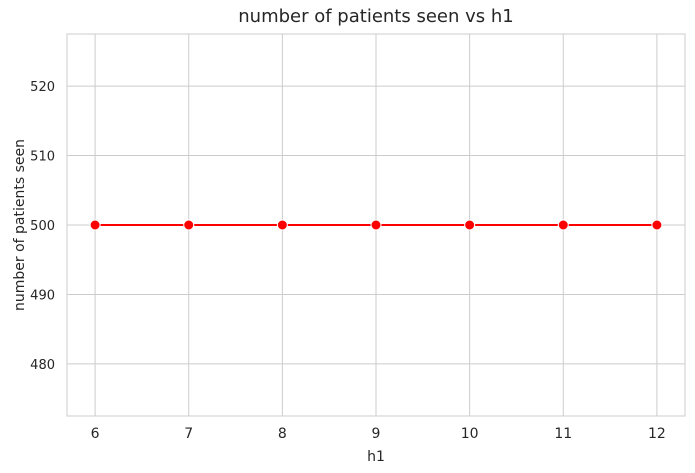  What do you see at coordinates (42, 157) in the screenshot?
I see `y-tick-label: 510` at bounding box center [42, 157].